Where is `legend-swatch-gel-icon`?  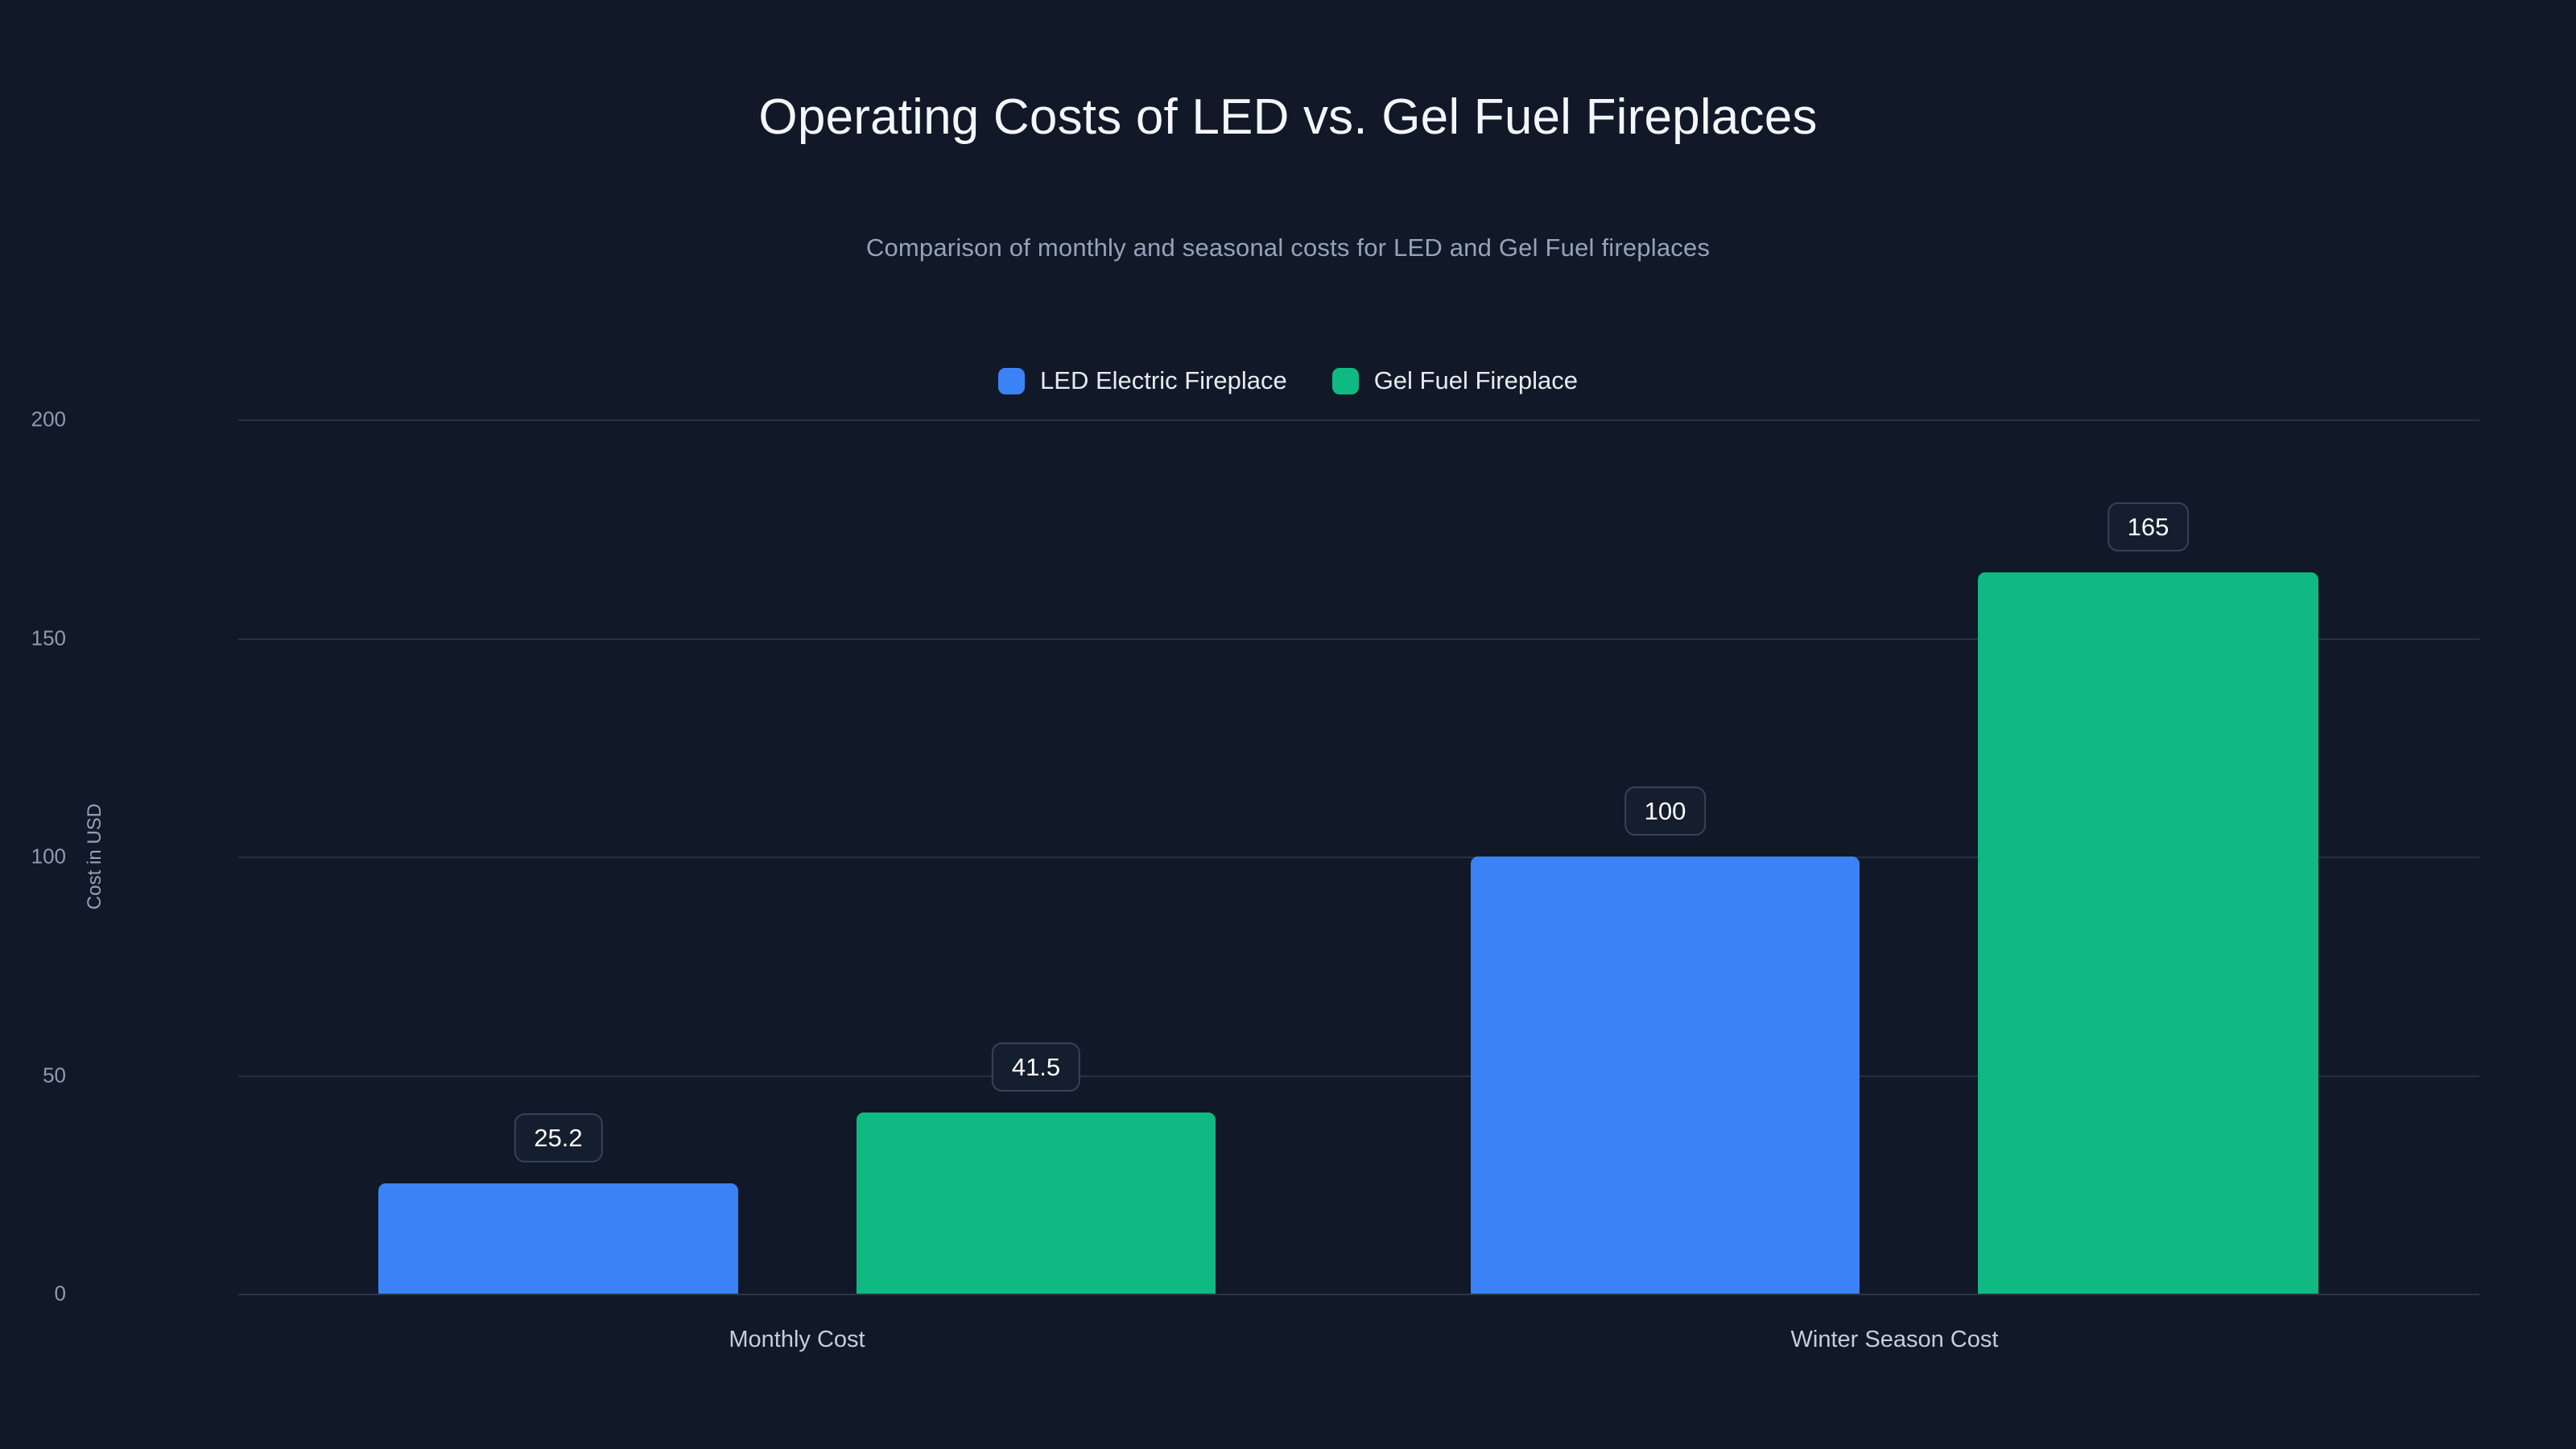
legend-swatch-gel-icon is located at coordinates (1345, 380).